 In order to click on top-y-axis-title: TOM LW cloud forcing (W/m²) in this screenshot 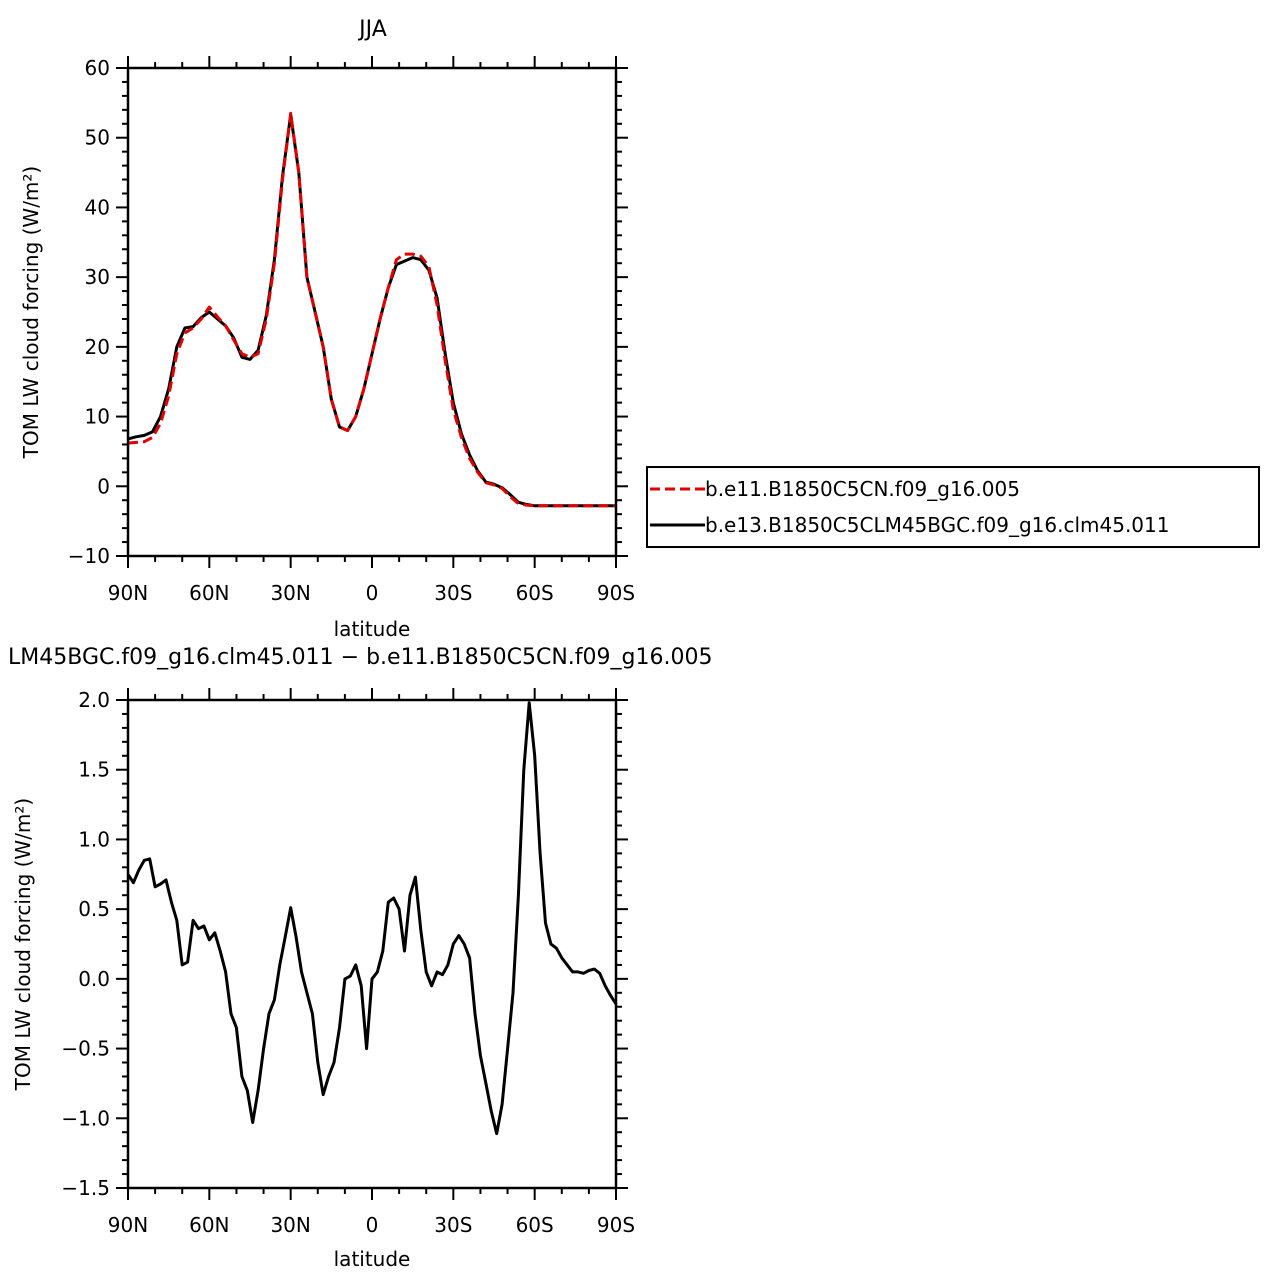, I will do `click(31, 313)`.